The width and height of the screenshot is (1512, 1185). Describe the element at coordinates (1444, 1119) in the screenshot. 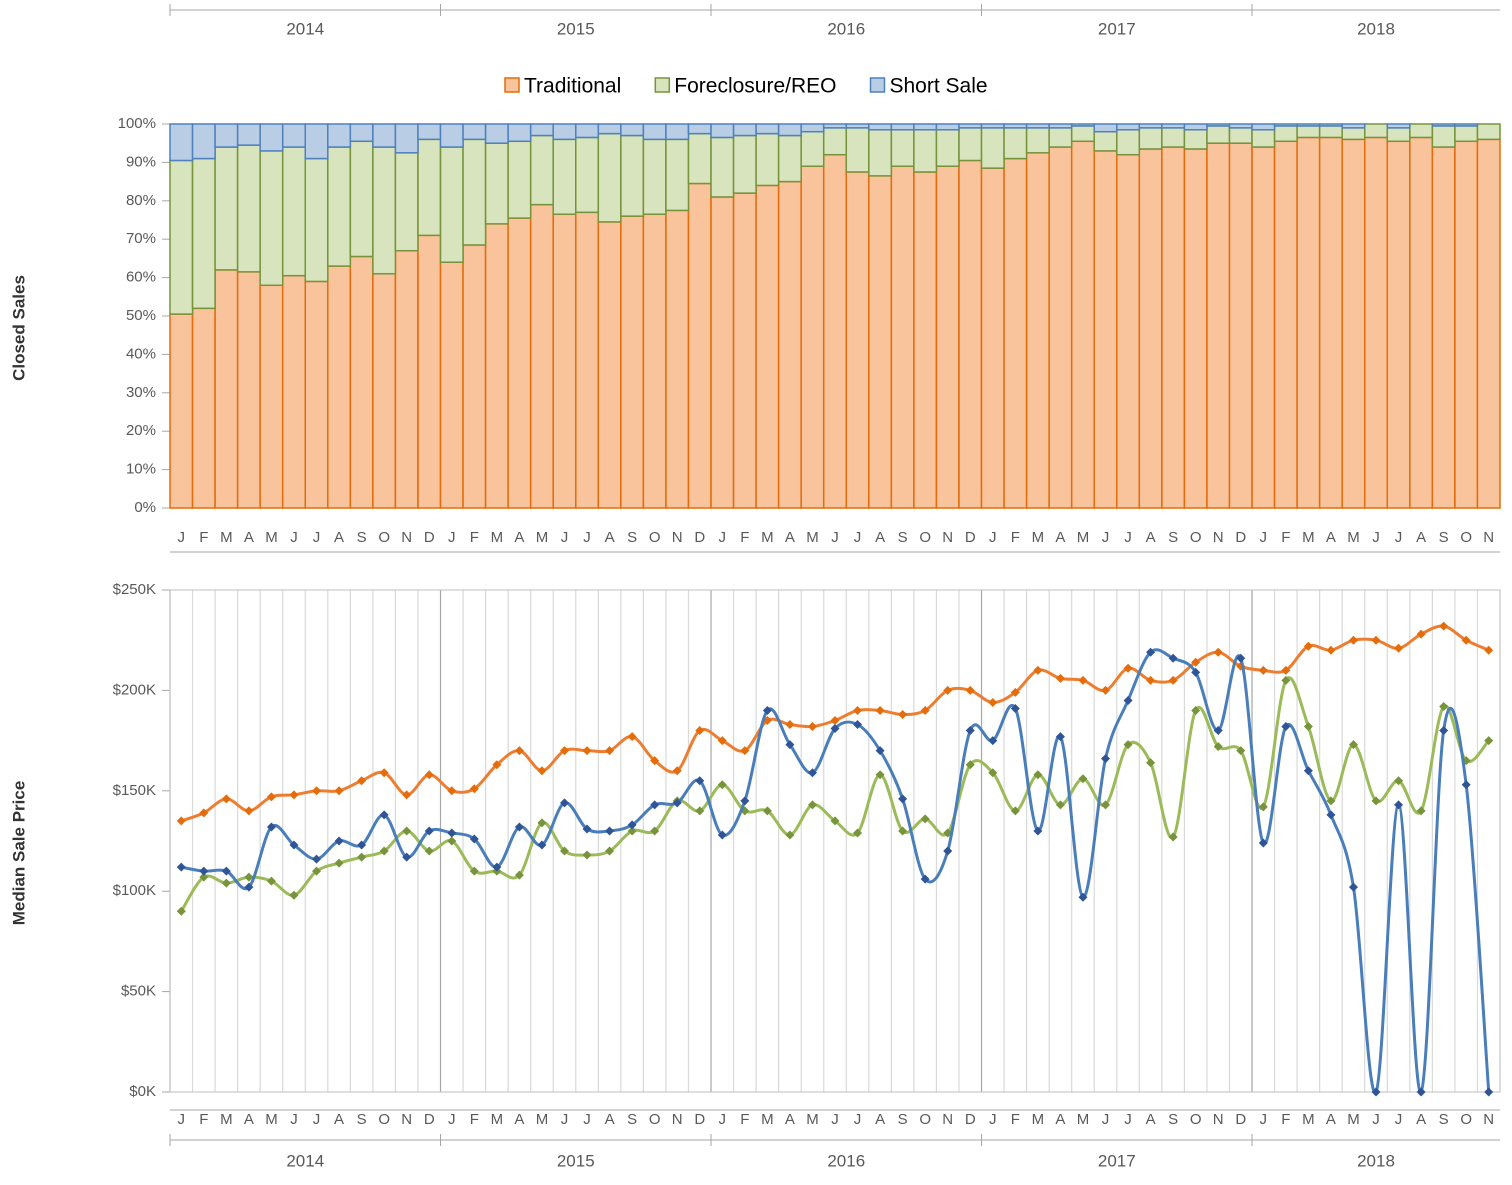

I see `x-tick-label: S` at that location.